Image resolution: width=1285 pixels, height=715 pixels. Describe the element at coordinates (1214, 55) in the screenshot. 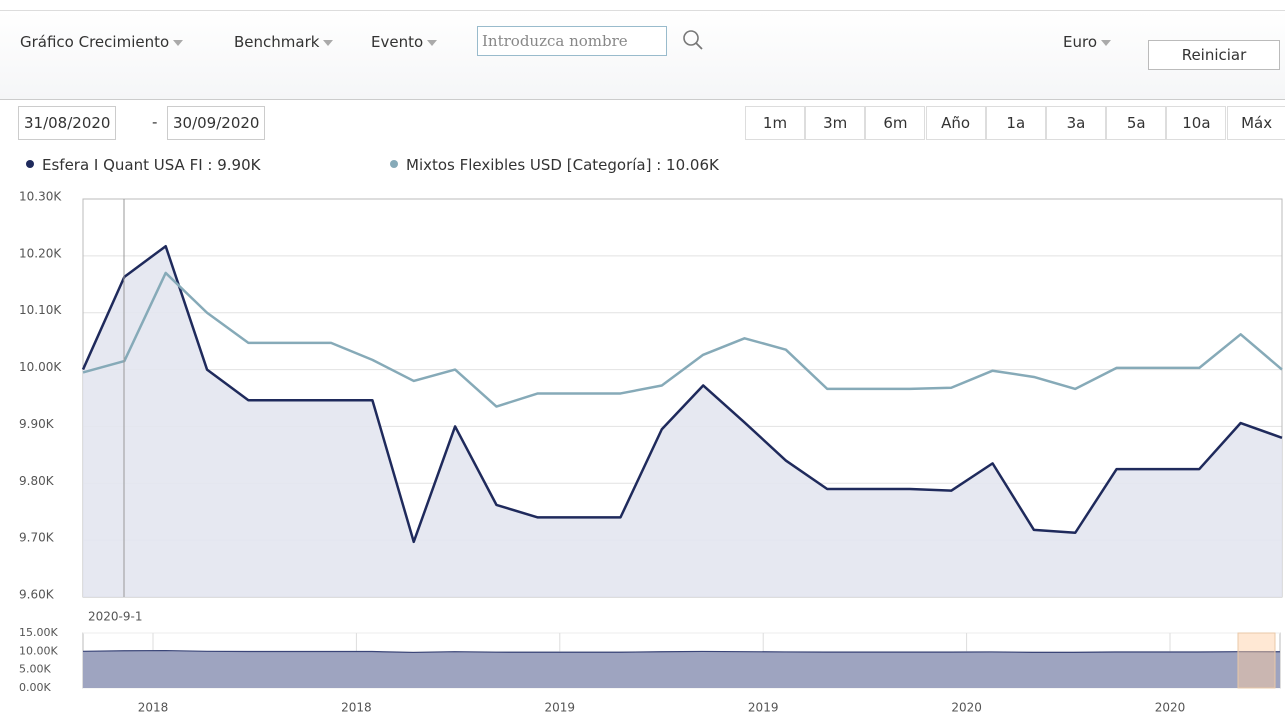

I see `reset-button: Reiniciar` at that location.